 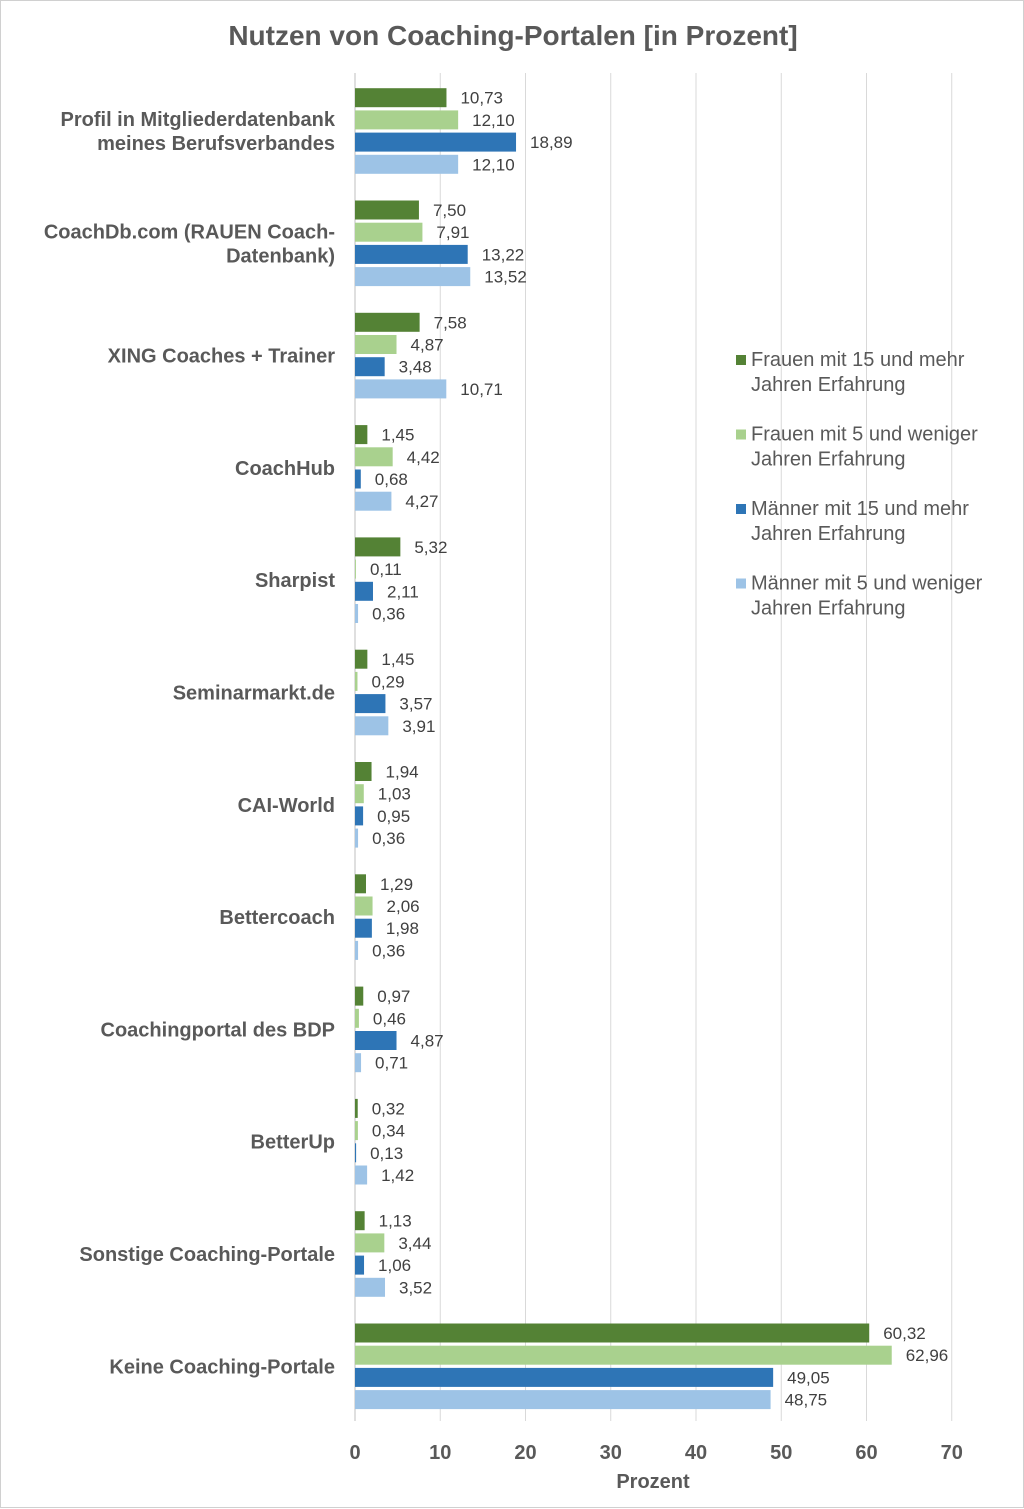 What do you see at coordinates (218, 1030) in the screenshot?
I see `category-label: Coachingportal des BDP` at bounding box center [218, 1030].